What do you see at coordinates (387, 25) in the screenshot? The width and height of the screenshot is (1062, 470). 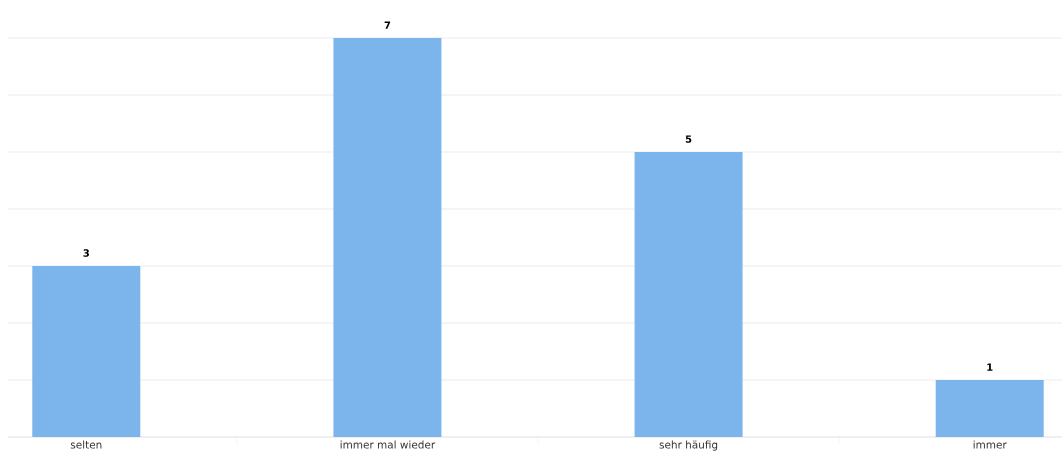 I see `data-label: 7` at bounding box center [387, 25].